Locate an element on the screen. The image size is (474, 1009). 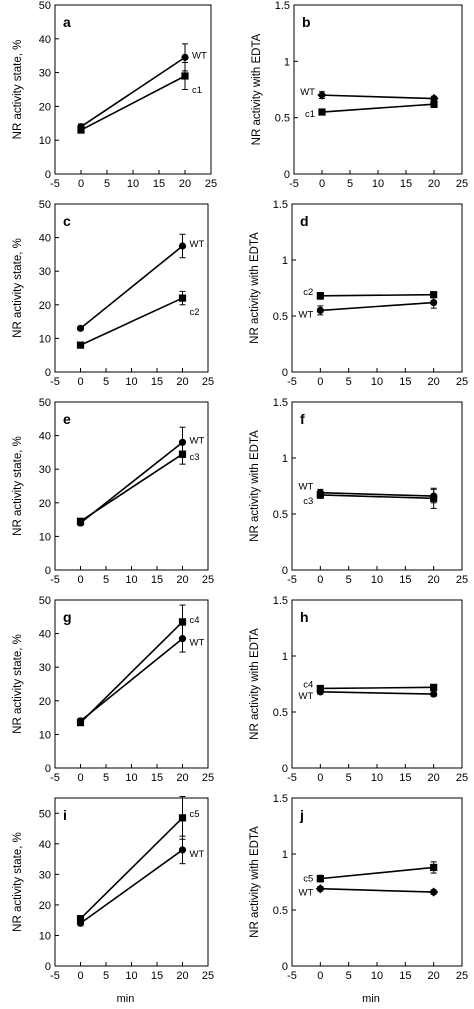
y-axis-label: NR activity state, % is located at coordinates (18, 882).